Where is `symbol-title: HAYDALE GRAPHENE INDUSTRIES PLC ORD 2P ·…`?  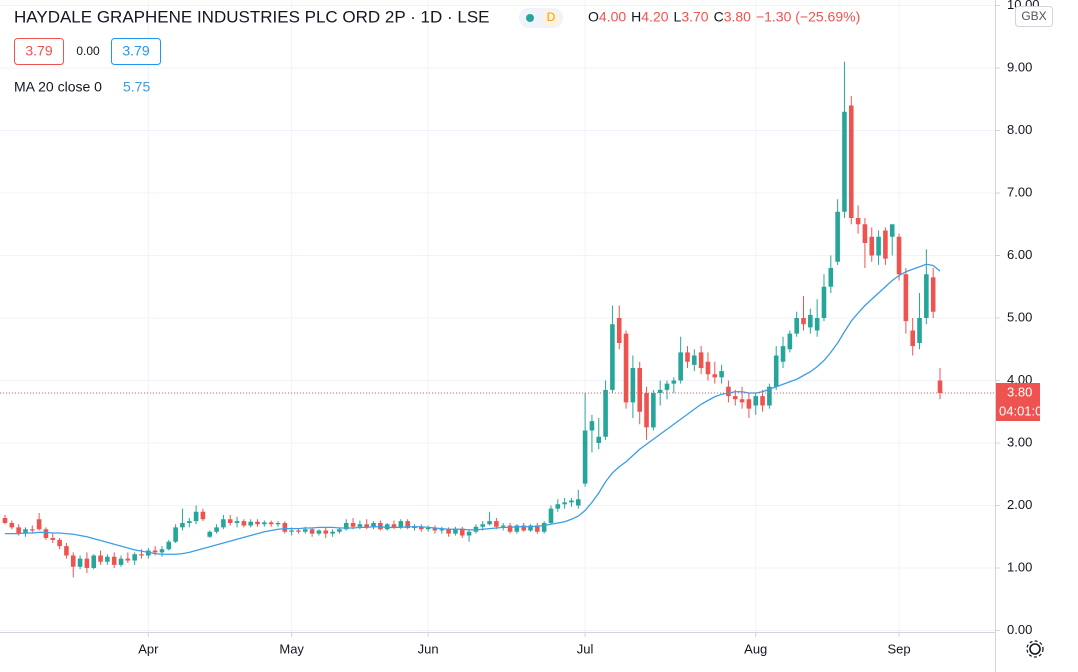 symbol-title: HAYDALE GRAPHENE INDUSTRIES PLC ORD 2P ·… is located at coordinates (252, 16).